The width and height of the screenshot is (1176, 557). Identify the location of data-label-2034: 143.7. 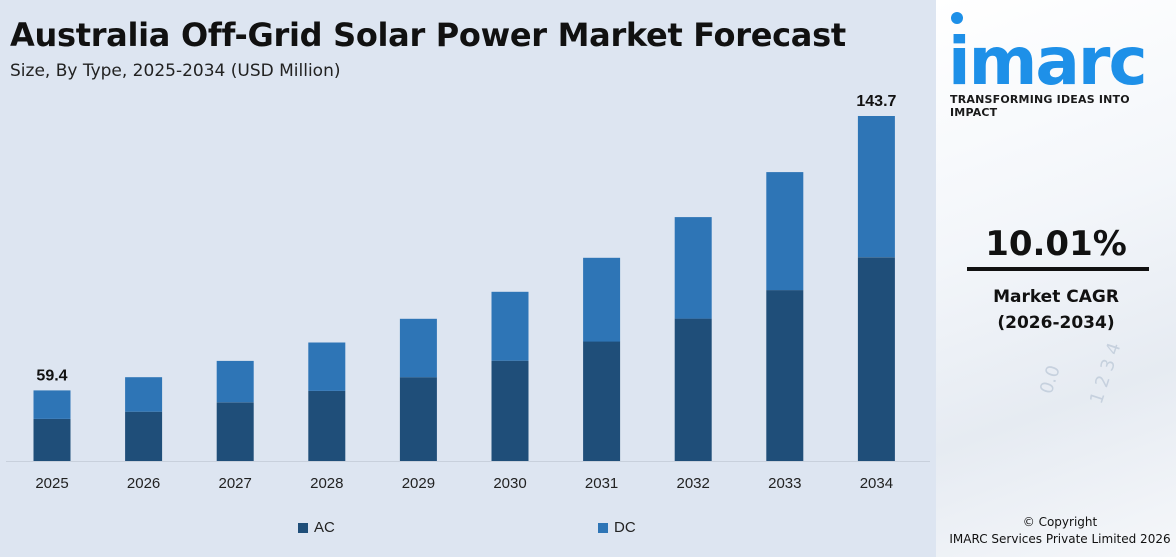
(876, 101).